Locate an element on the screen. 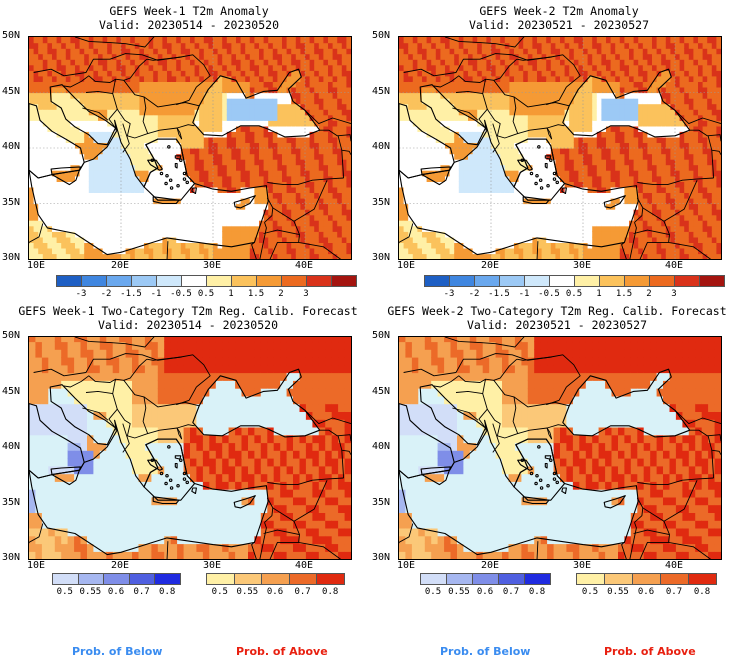 This screenshot has height=662, width=740. map-week1-probability is located at coordinates (190, 448).